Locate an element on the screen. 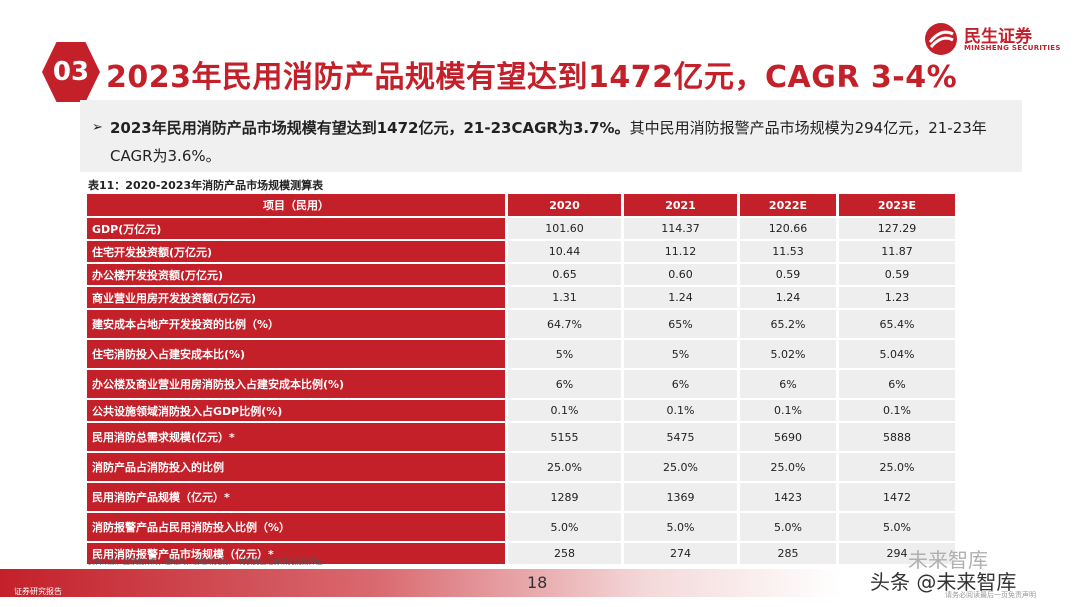  cell-value: 5155 is located at coordinates (564, 437).